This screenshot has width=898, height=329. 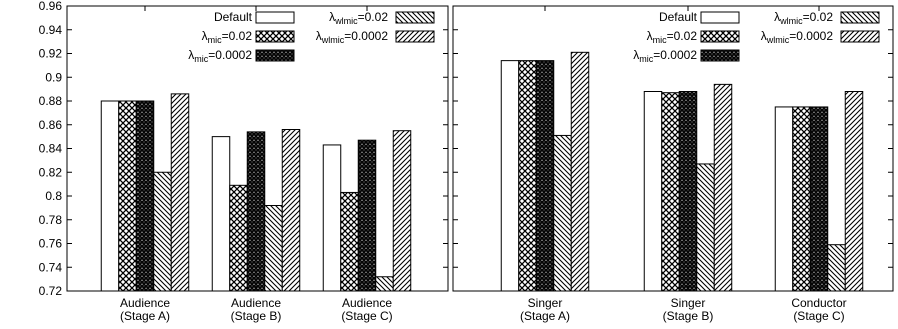 I want to click on y-tick-label: 0.86, so click(x=51, y=125).